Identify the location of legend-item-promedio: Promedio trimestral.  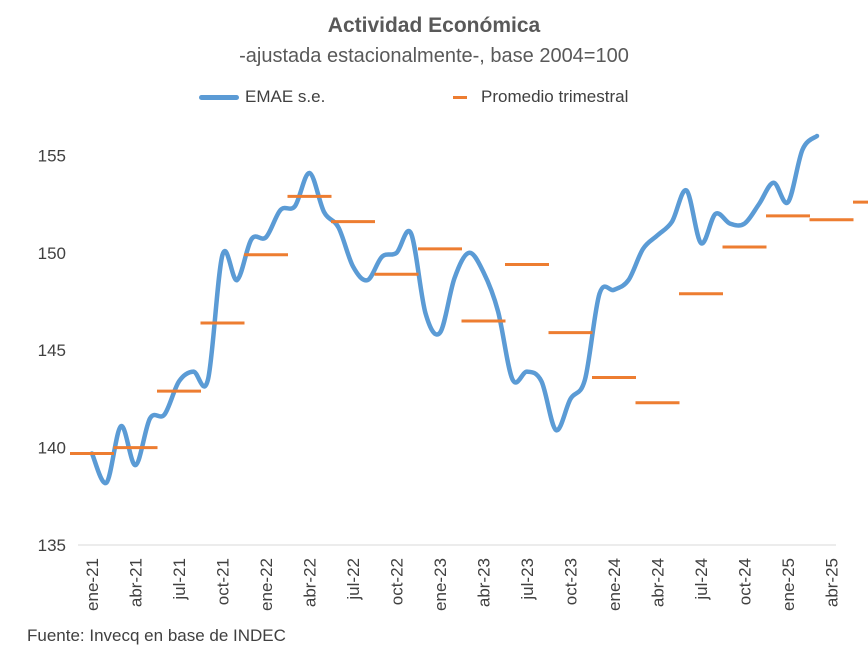
(540, 97).